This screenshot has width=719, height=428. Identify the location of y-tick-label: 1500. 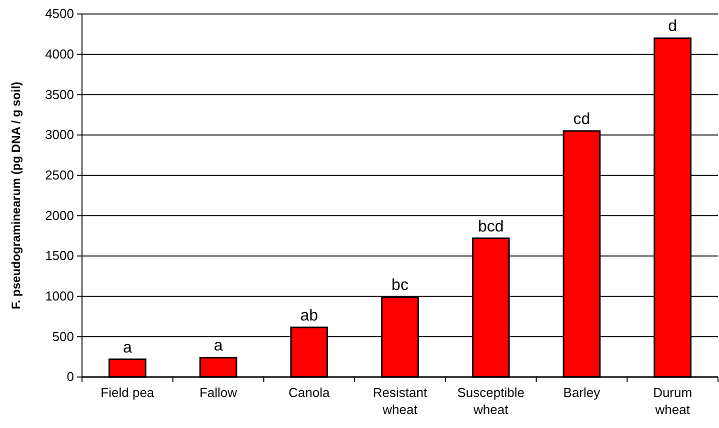
(59, 256).